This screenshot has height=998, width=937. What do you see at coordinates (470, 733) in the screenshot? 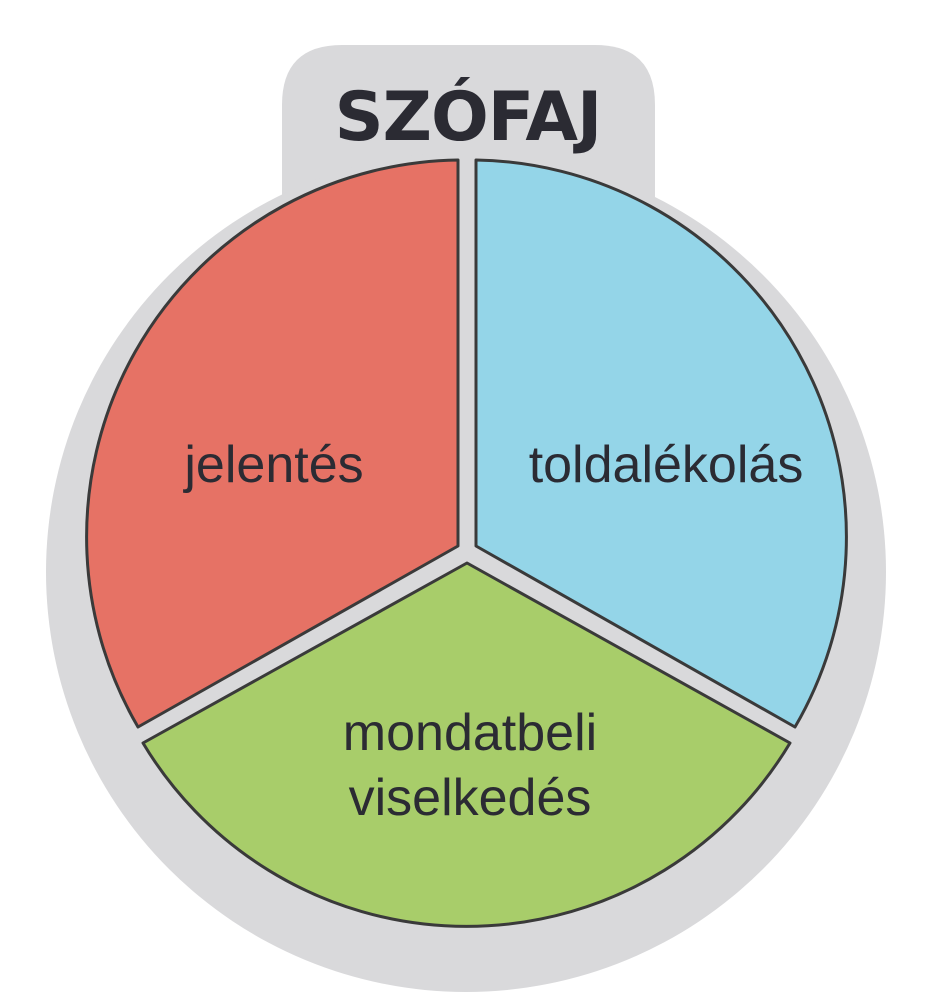
I see `segment-label-mondatbeli: mondatbeli` at bounding box center [470, 733].